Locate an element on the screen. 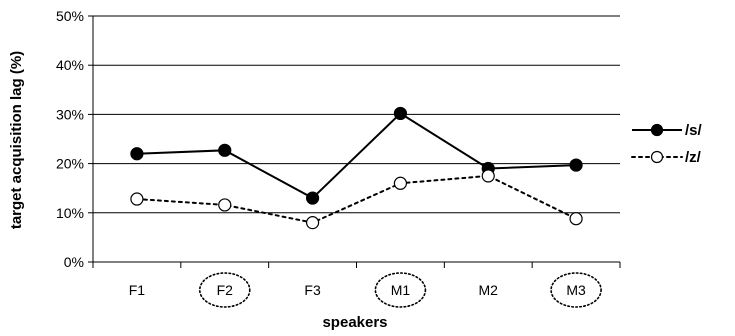 The width and height of the screenshot is (735, 336). x-tick-label: F2 is located at coordinates (225, 290).